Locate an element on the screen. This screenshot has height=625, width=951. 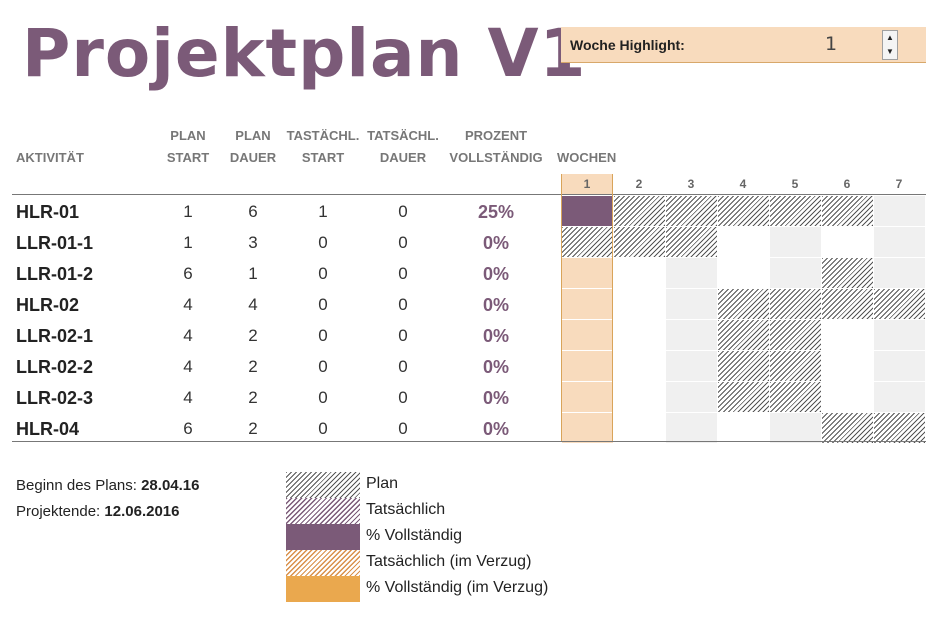
spinner-up-icon: ▲ is located at coordinates (890, 38).